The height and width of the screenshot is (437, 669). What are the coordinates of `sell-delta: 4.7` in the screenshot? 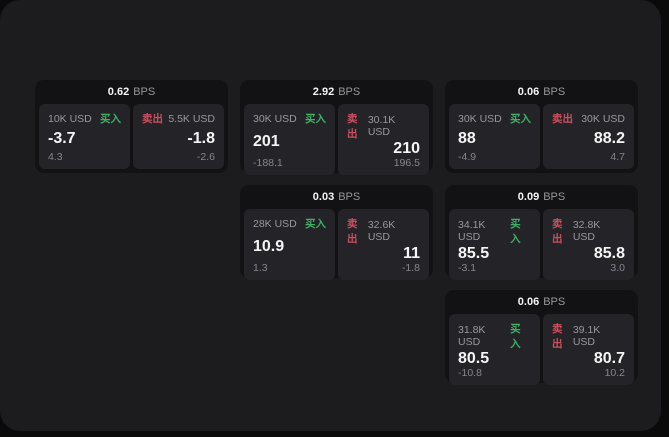 It's located at (617, 157).